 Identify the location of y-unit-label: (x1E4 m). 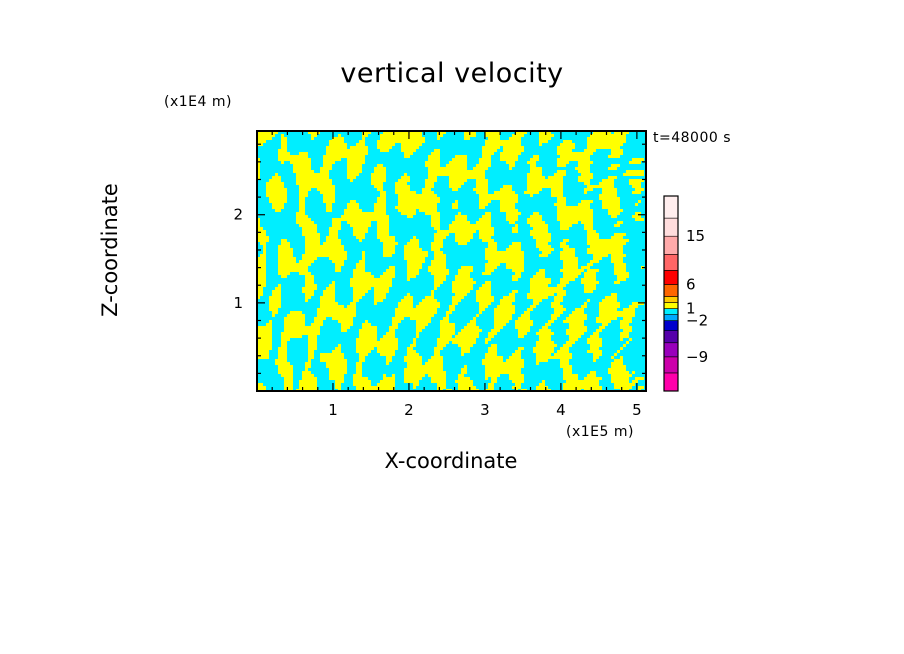
(198, 102).